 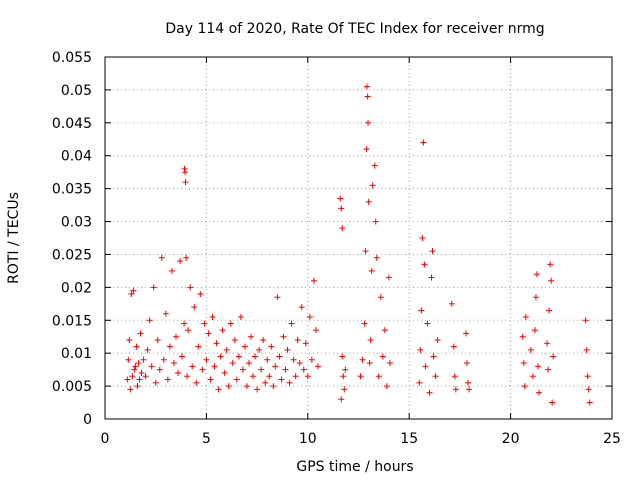 I want to click on y-tick-label: 0.015, so click(x=72, y=321).